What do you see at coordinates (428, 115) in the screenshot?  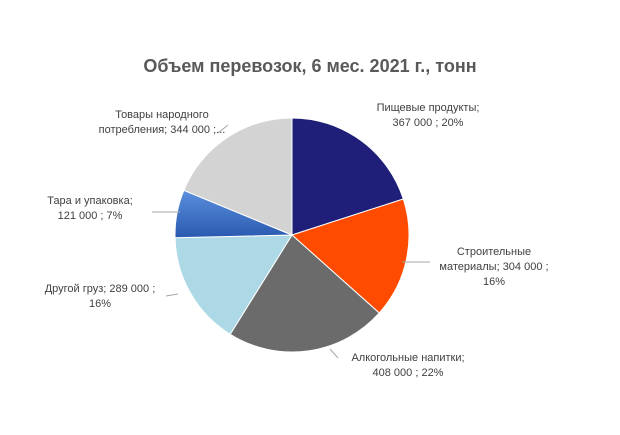 I see `data-label-1: Пищевые продукты; 367 000 ; 20%` at bounding box center [428, 115].